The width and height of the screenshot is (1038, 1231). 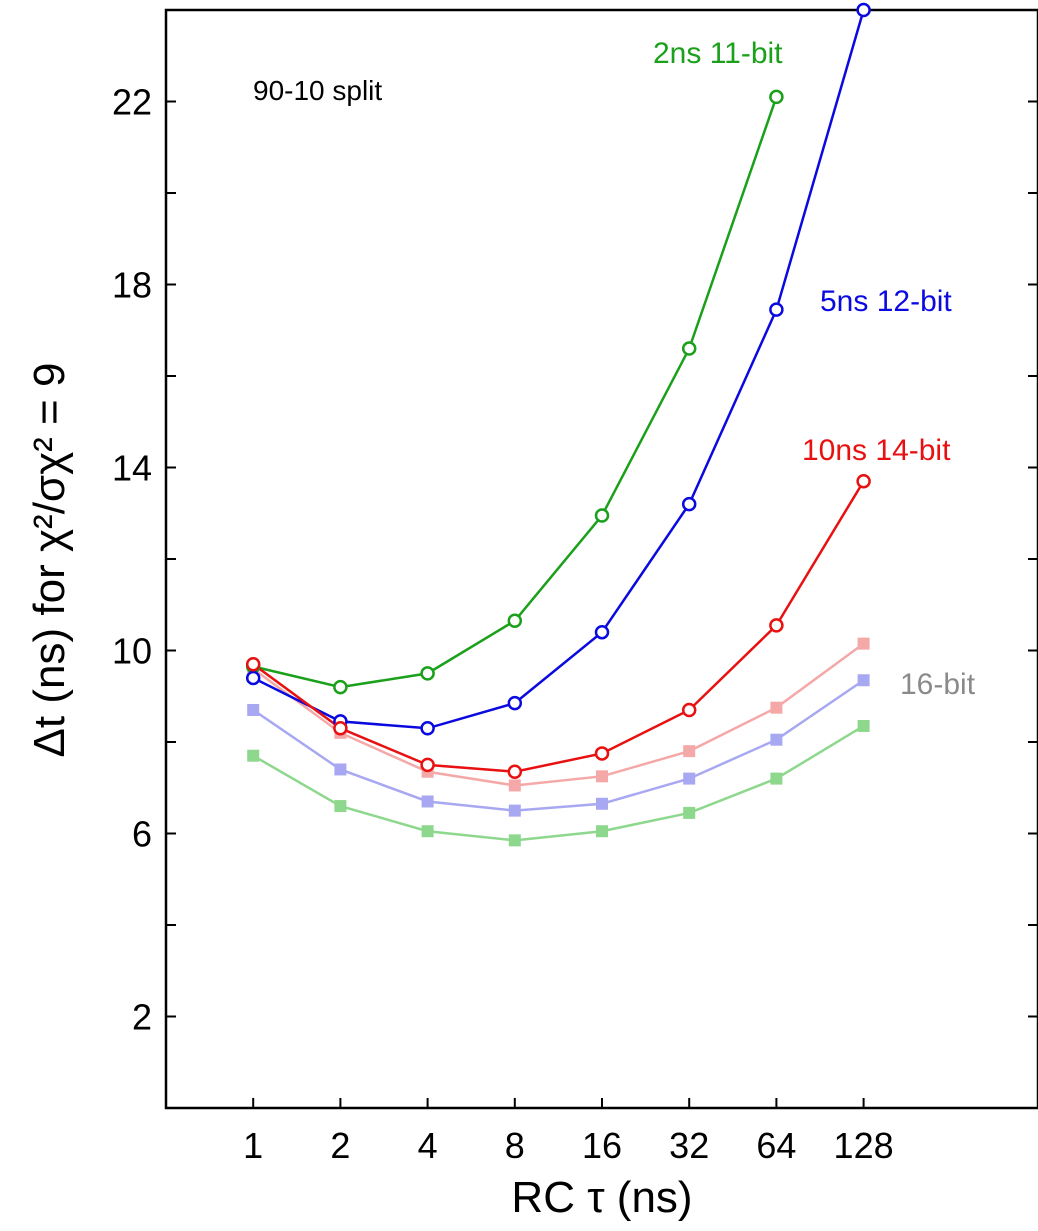 What do you see at coordinates (132, 102) in the screenshot?
I see `y-tick-label: 22` at bounding box center [132, 102].